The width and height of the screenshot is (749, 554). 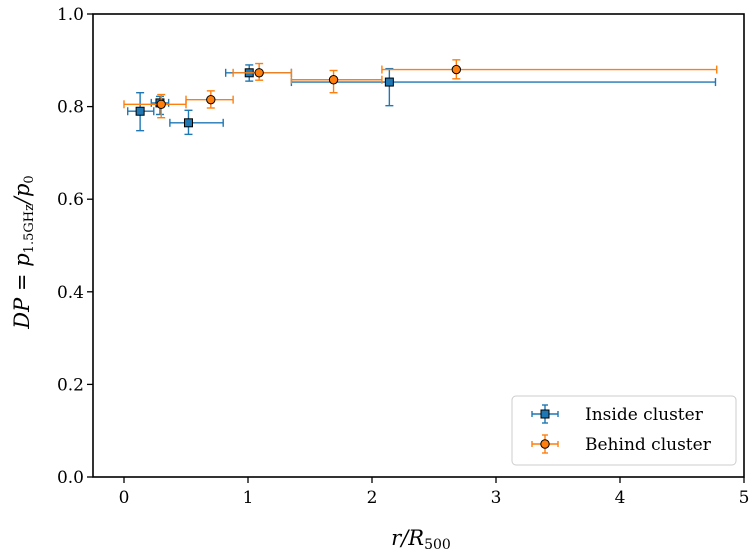 What do you see at coordinates (70, 478) in the screenshot?
I see `y-tick-label: 0.0` at bounding box center [70, 478].